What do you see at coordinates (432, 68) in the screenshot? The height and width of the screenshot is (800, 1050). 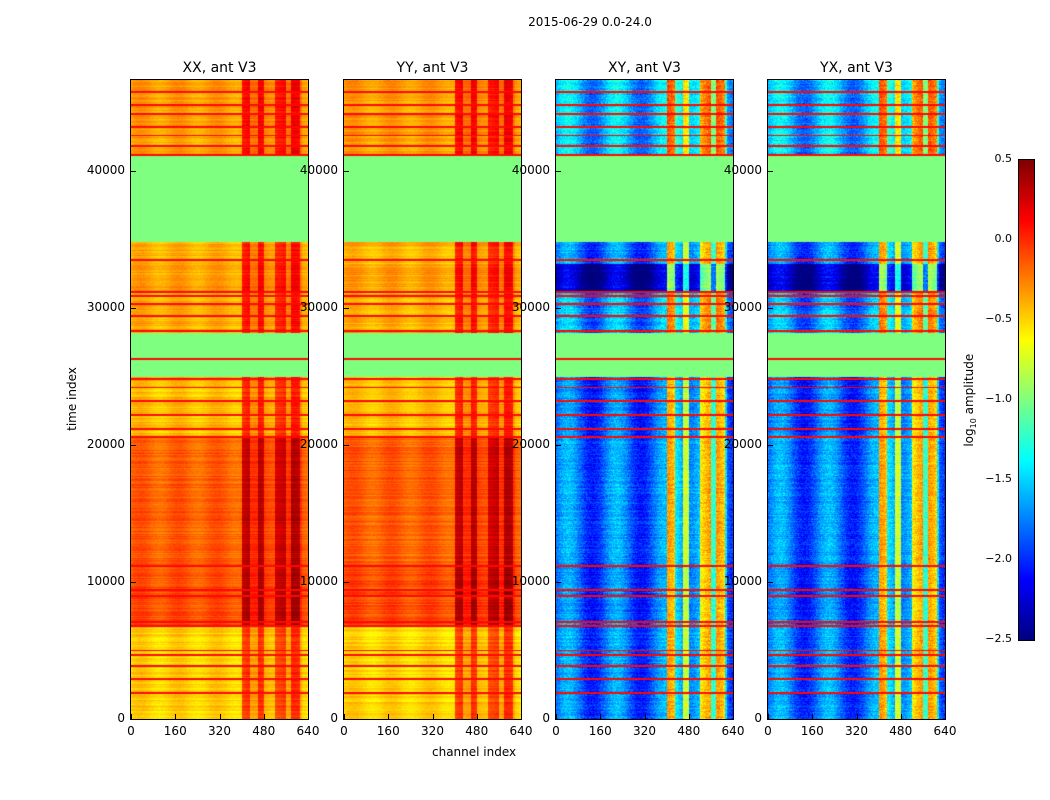 I see `panel-title: YY, ant V3` at bounding box center [432, 68].